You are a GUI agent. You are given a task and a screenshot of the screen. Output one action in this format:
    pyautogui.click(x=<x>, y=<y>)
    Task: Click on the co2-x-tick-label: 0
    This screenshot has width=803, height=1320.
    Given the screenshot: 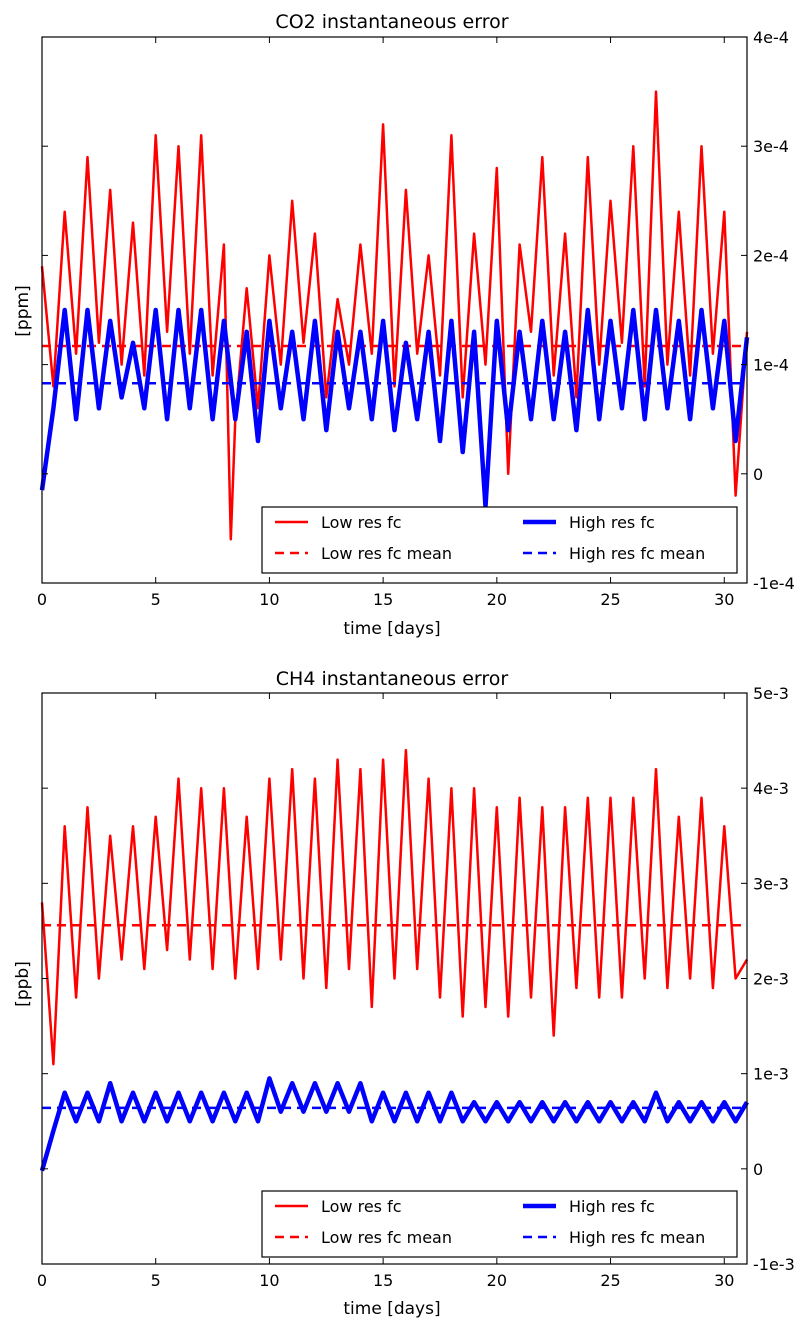 What is the action you would take?
    pyautogui.click(x=42, y=599)
    